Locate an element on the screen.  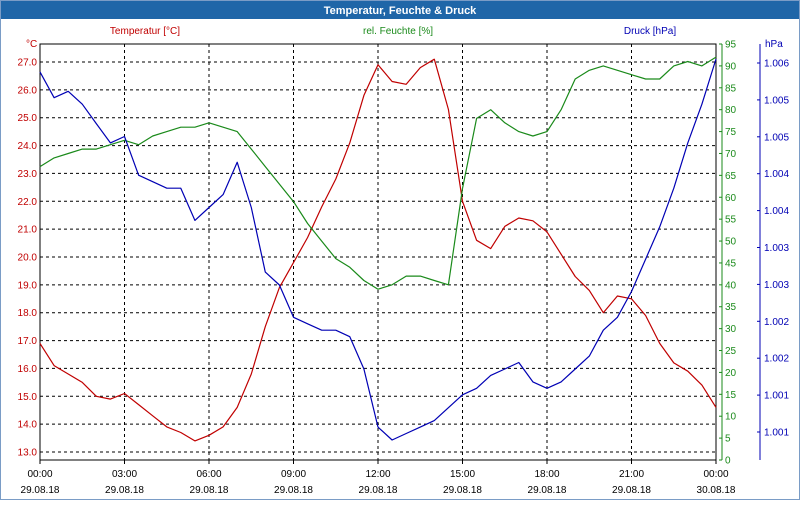
left-tick-label: 23.0 is located at coordinates (28, 174).